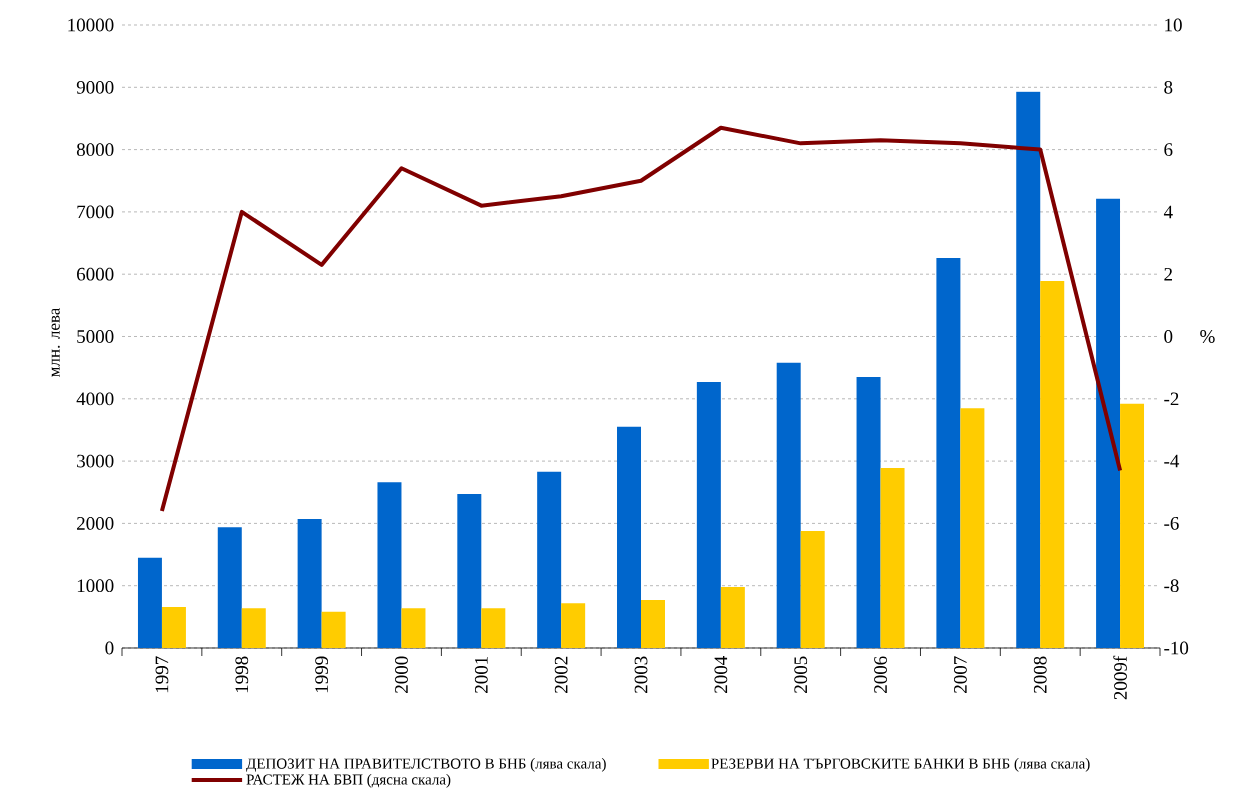 The image size is (1234, 796). I want to click on x-tick-label: 2004, so click(721, 674).